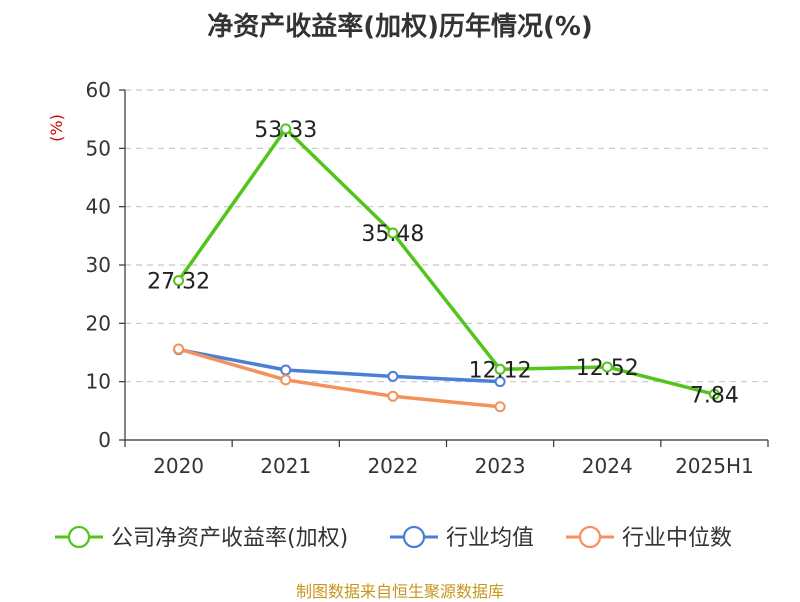  I want to click on y-tick-label: 50, so click(98, 148).